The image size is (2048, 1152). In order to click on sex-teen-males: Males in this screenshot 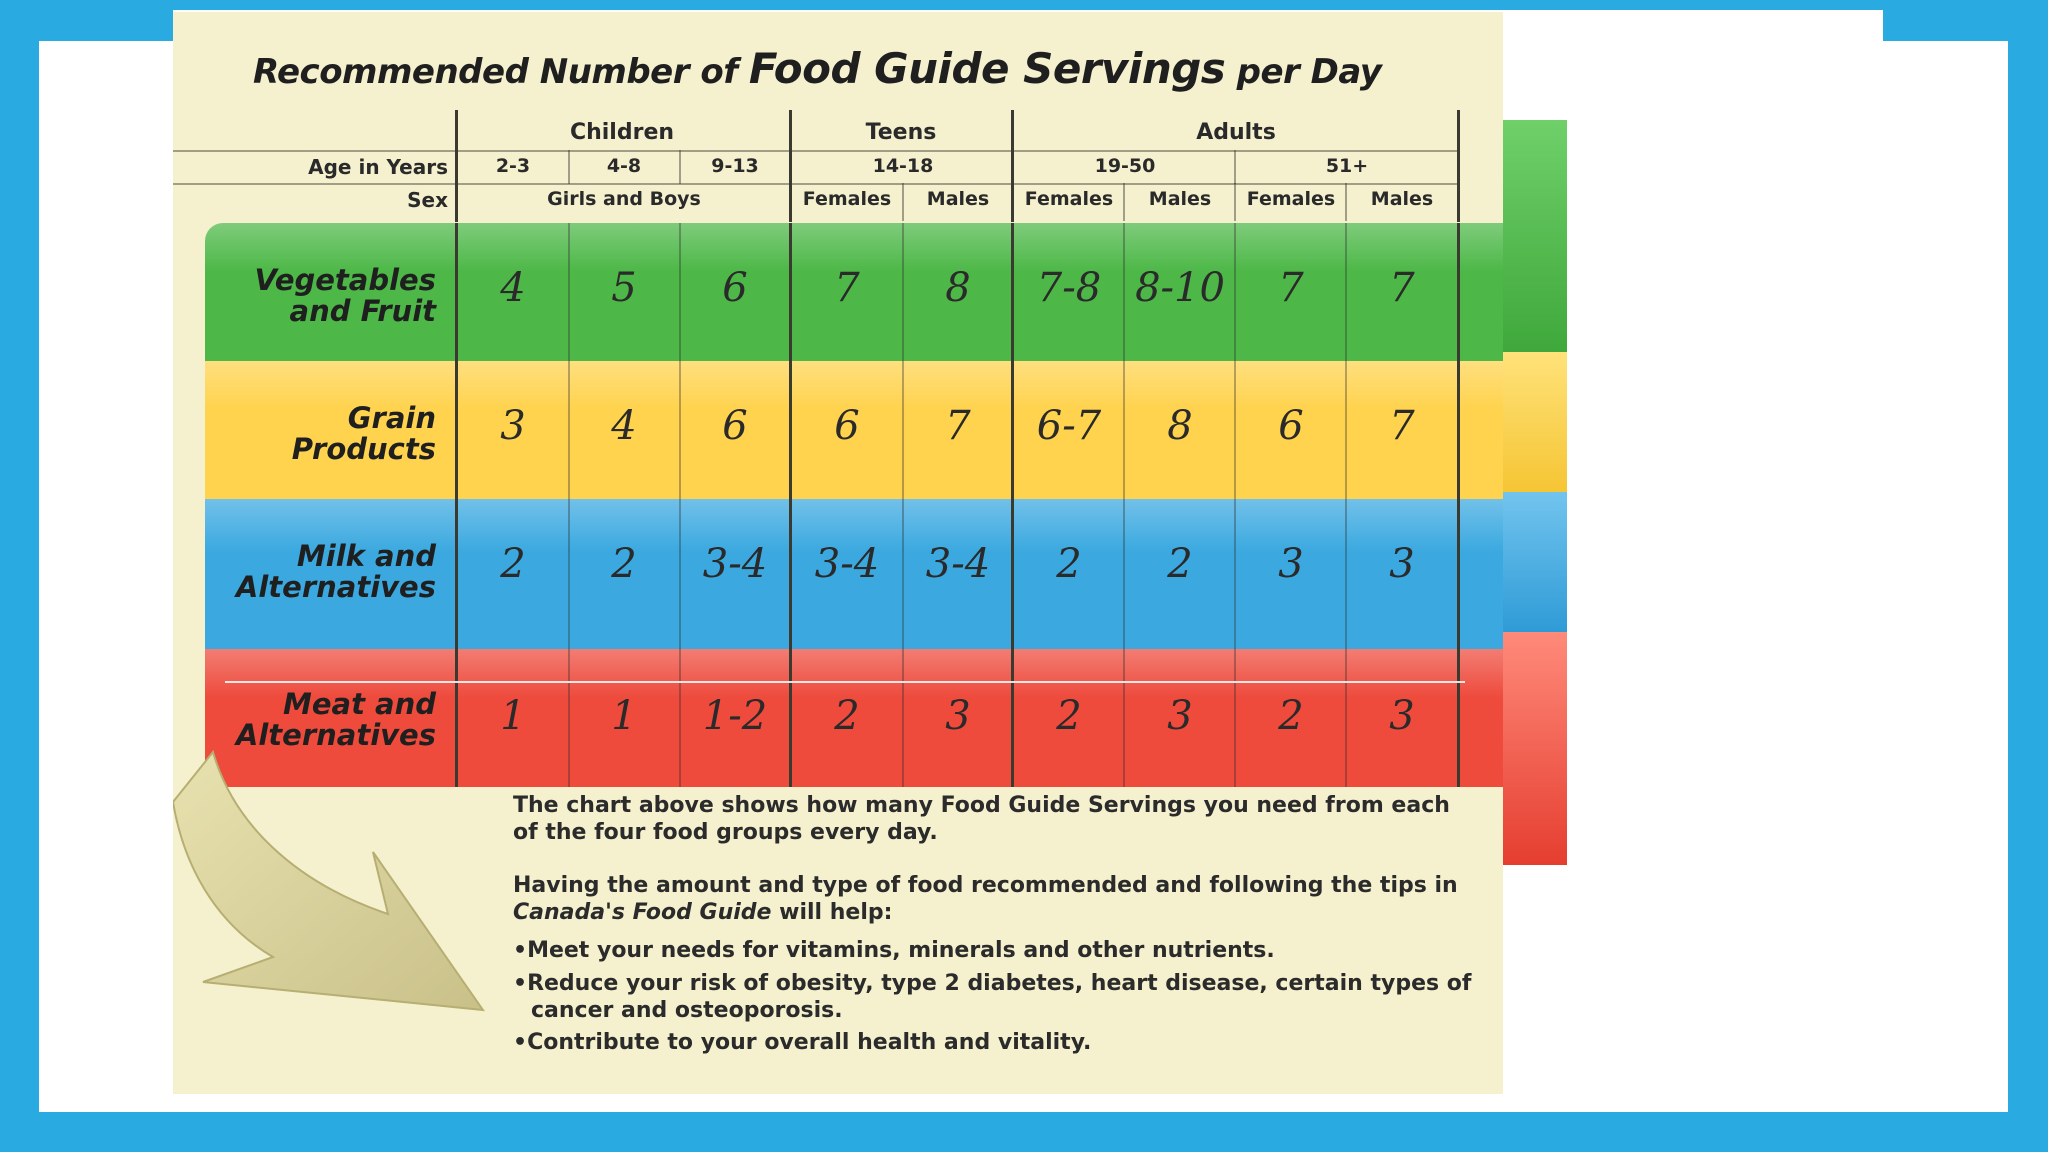, I will do `click(958, 199)`.